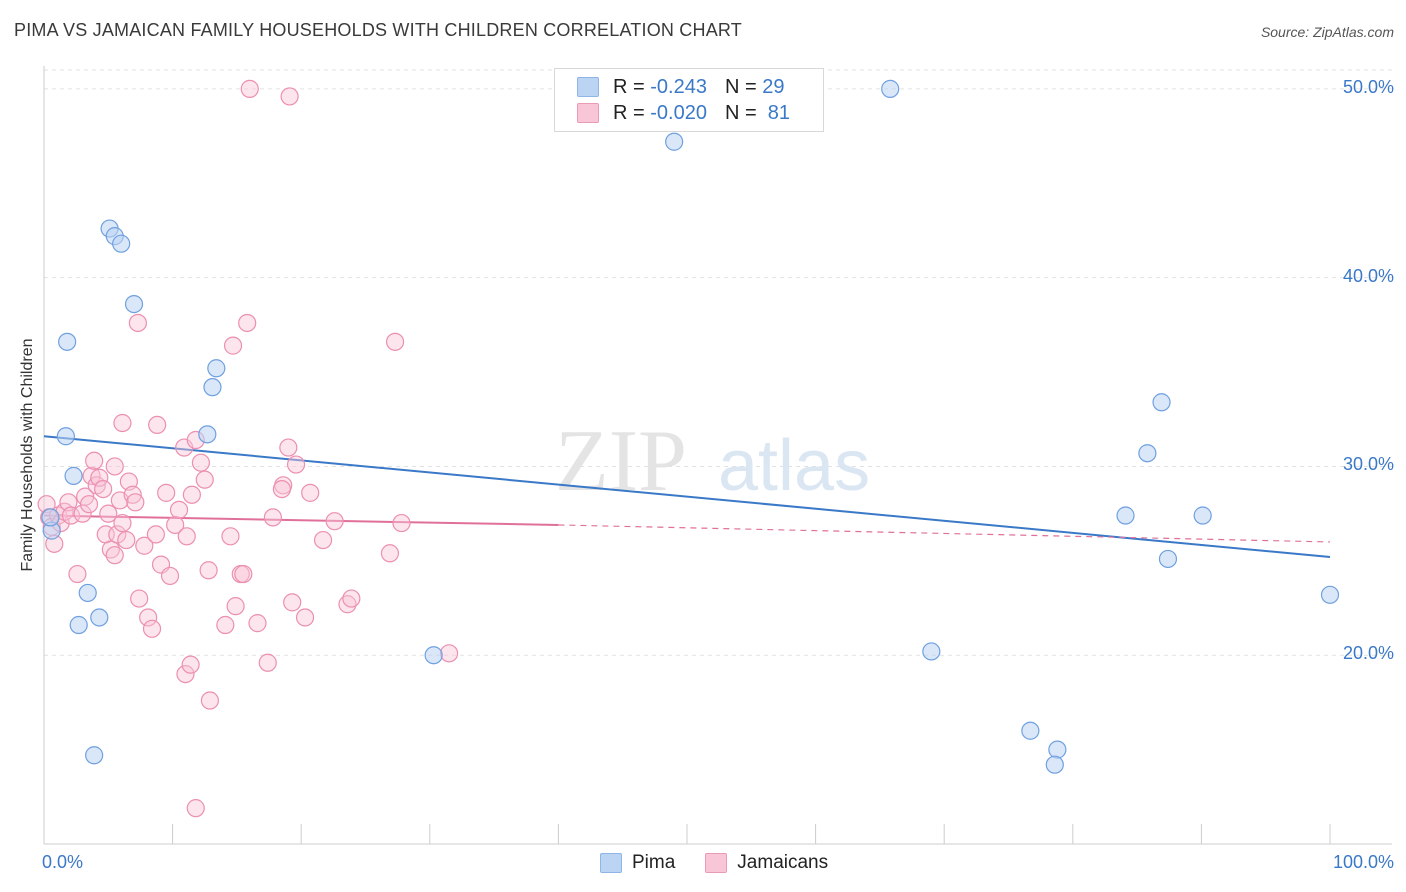  I want to click on series-legend: Pima Jamaicans, so click(729, 863).